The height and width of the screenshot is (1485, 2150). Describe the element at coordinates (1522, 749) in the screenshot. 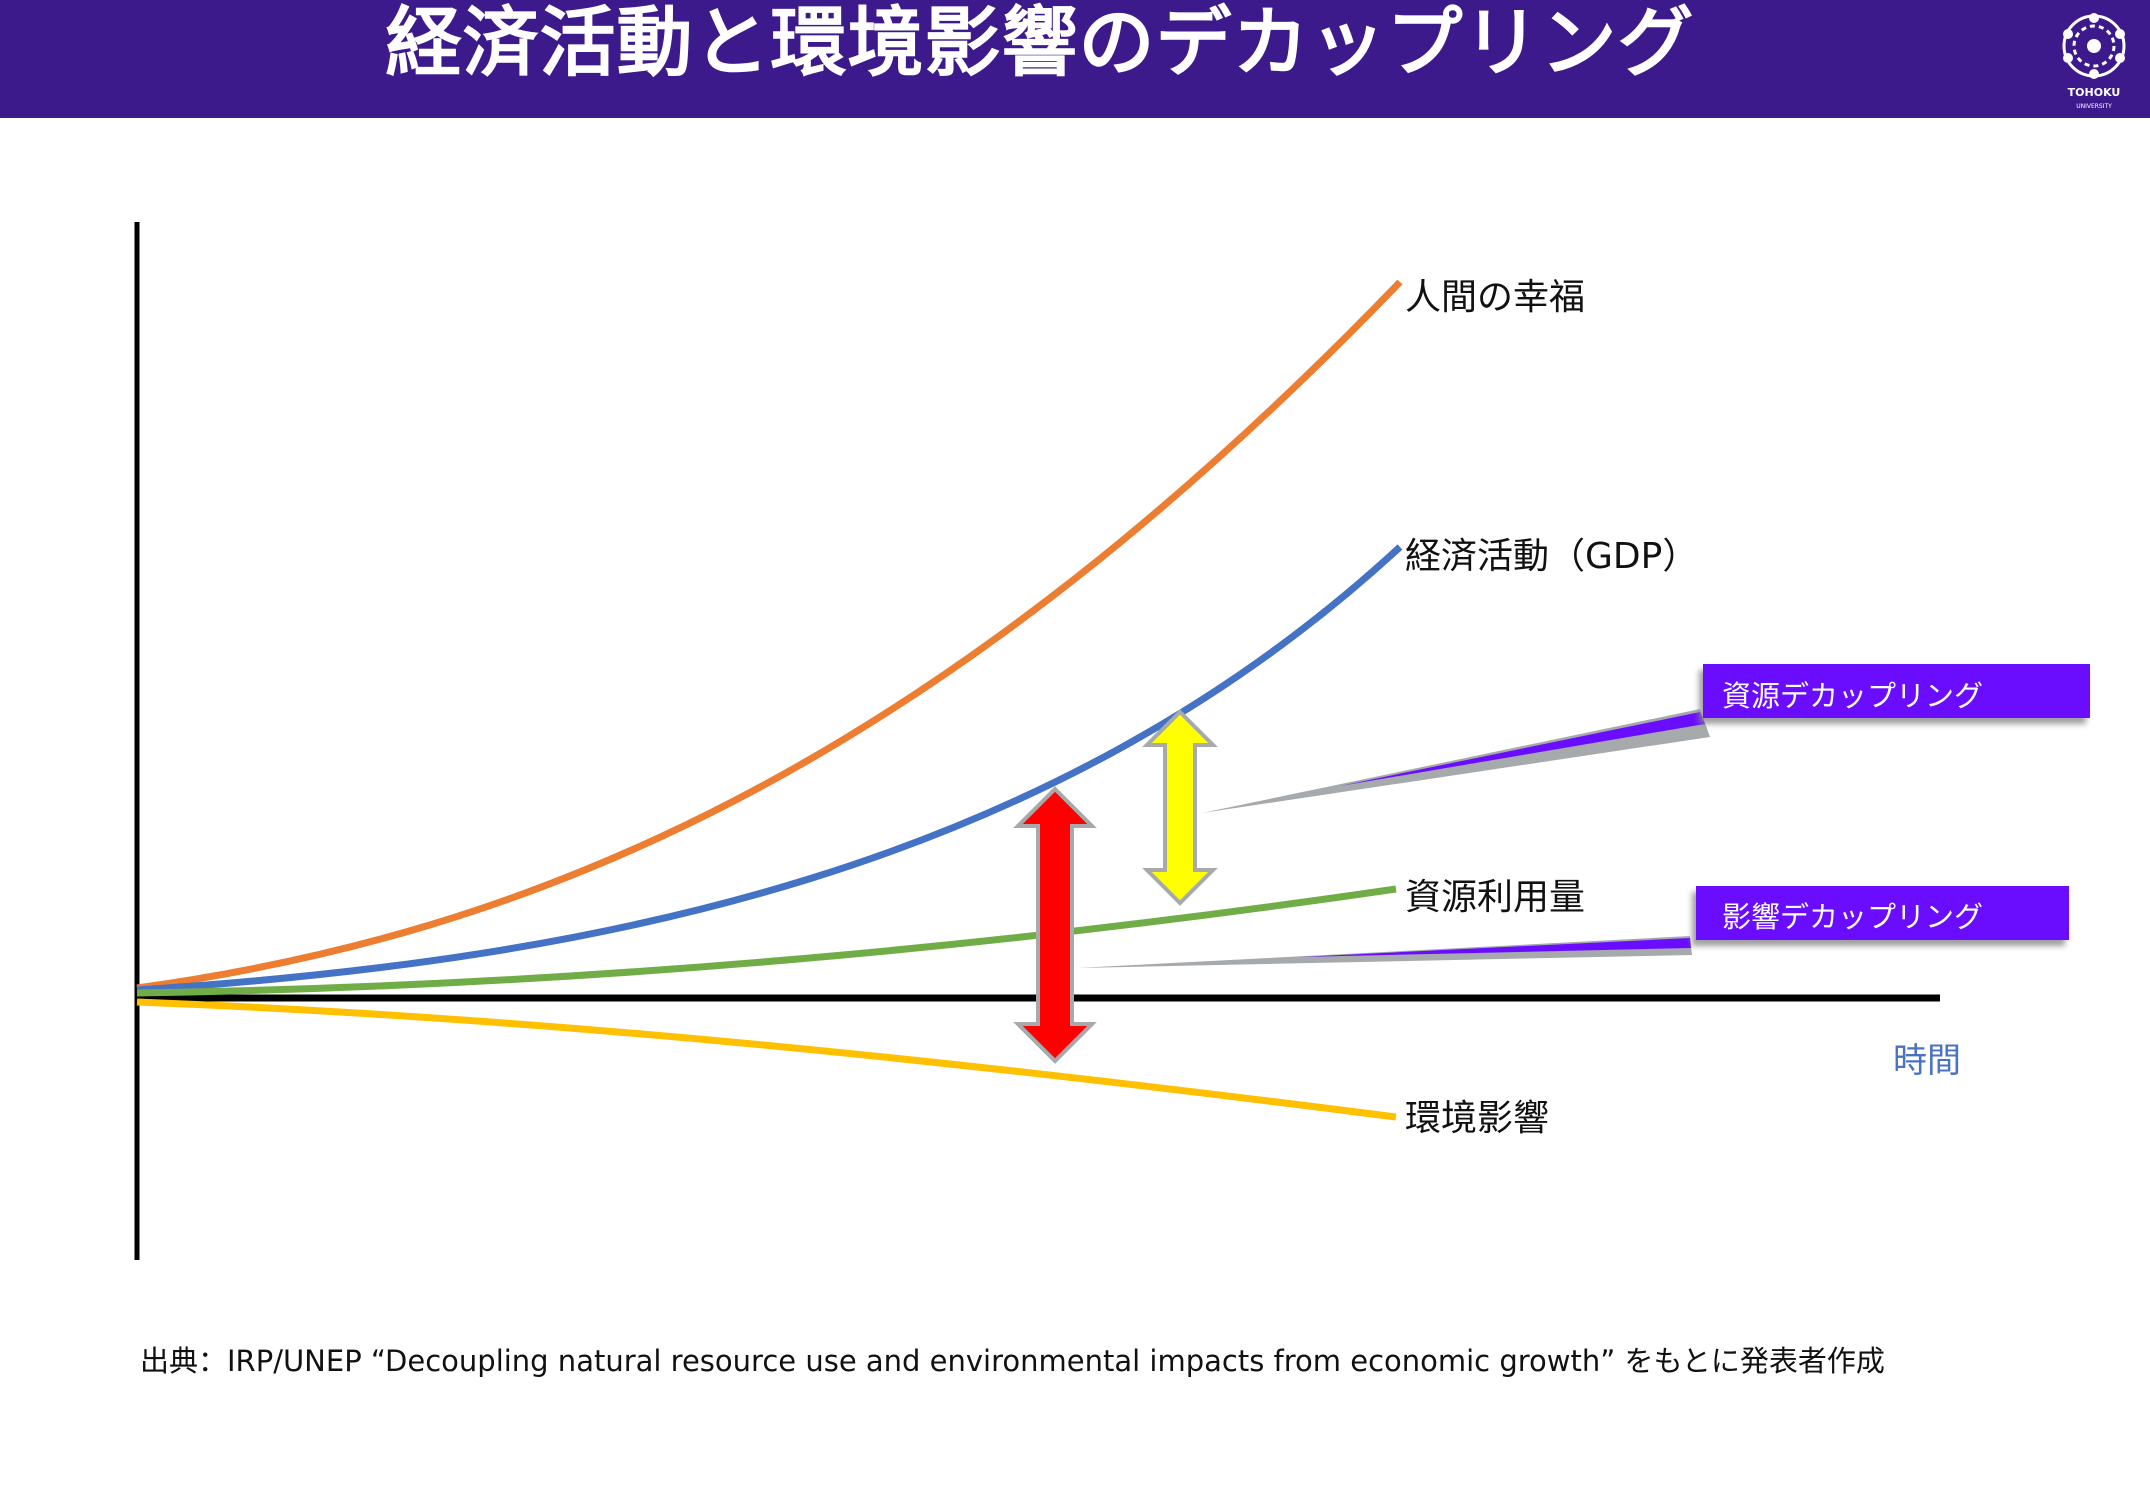

I see `resource-callout-leader-accent` at that location.